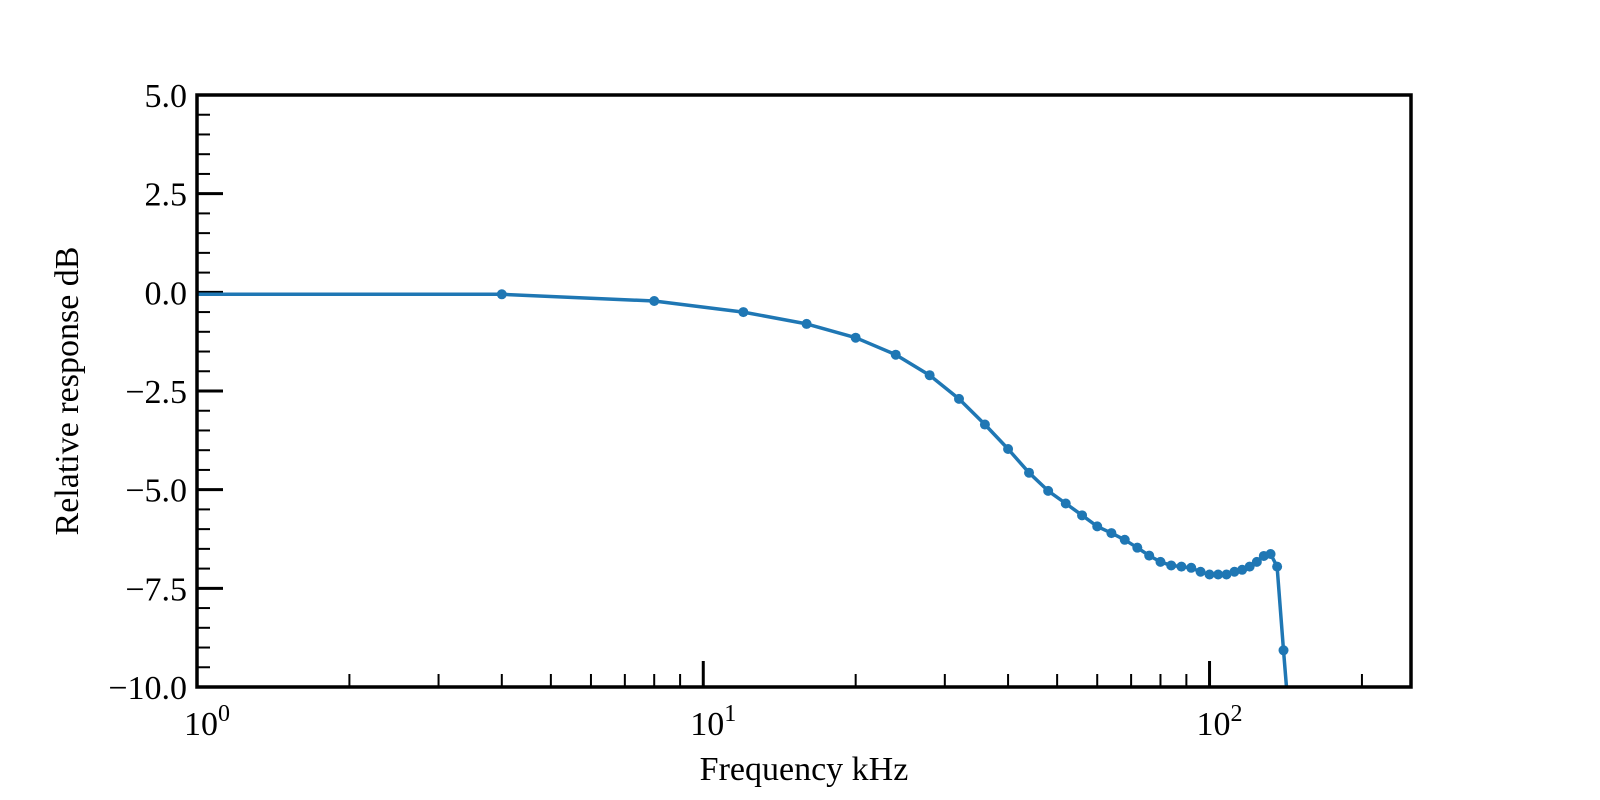 This screenshot has width=1600, height=800. I want to click on y-tick-label: −5.0, so click(156, 491).